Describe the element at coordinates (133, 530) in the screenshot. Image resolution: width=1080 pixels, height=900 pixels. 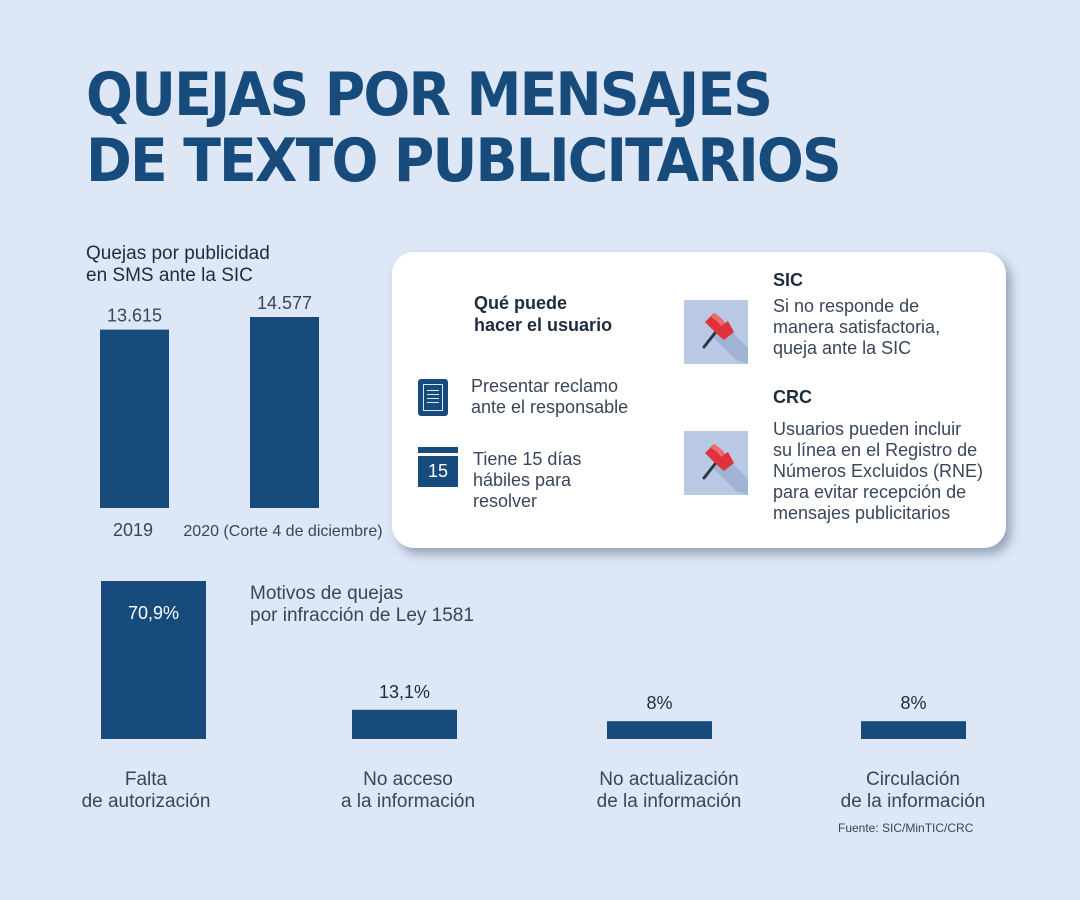
I see `chart1-category-label: 2019` at that location.